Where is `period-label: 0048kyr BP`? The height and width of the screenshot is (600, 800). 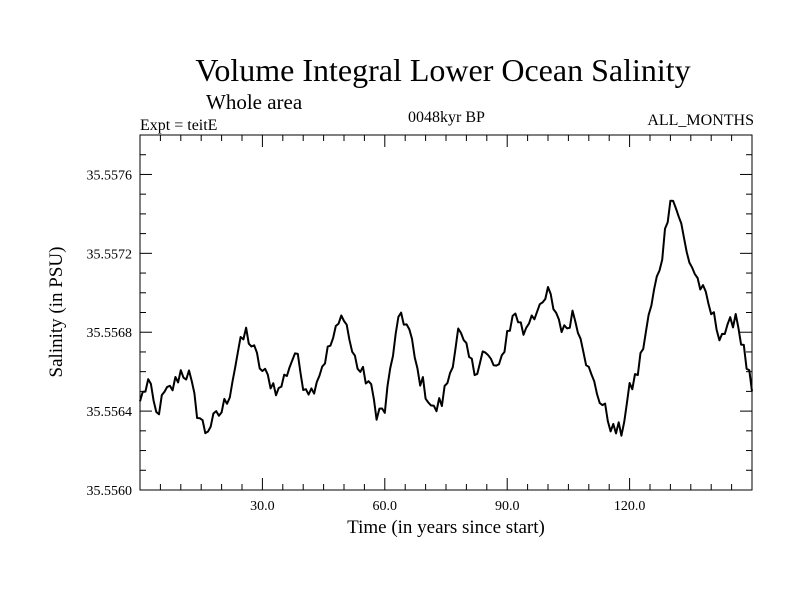
period-label: 0048kyr BP is located at coordinates (446, 117).